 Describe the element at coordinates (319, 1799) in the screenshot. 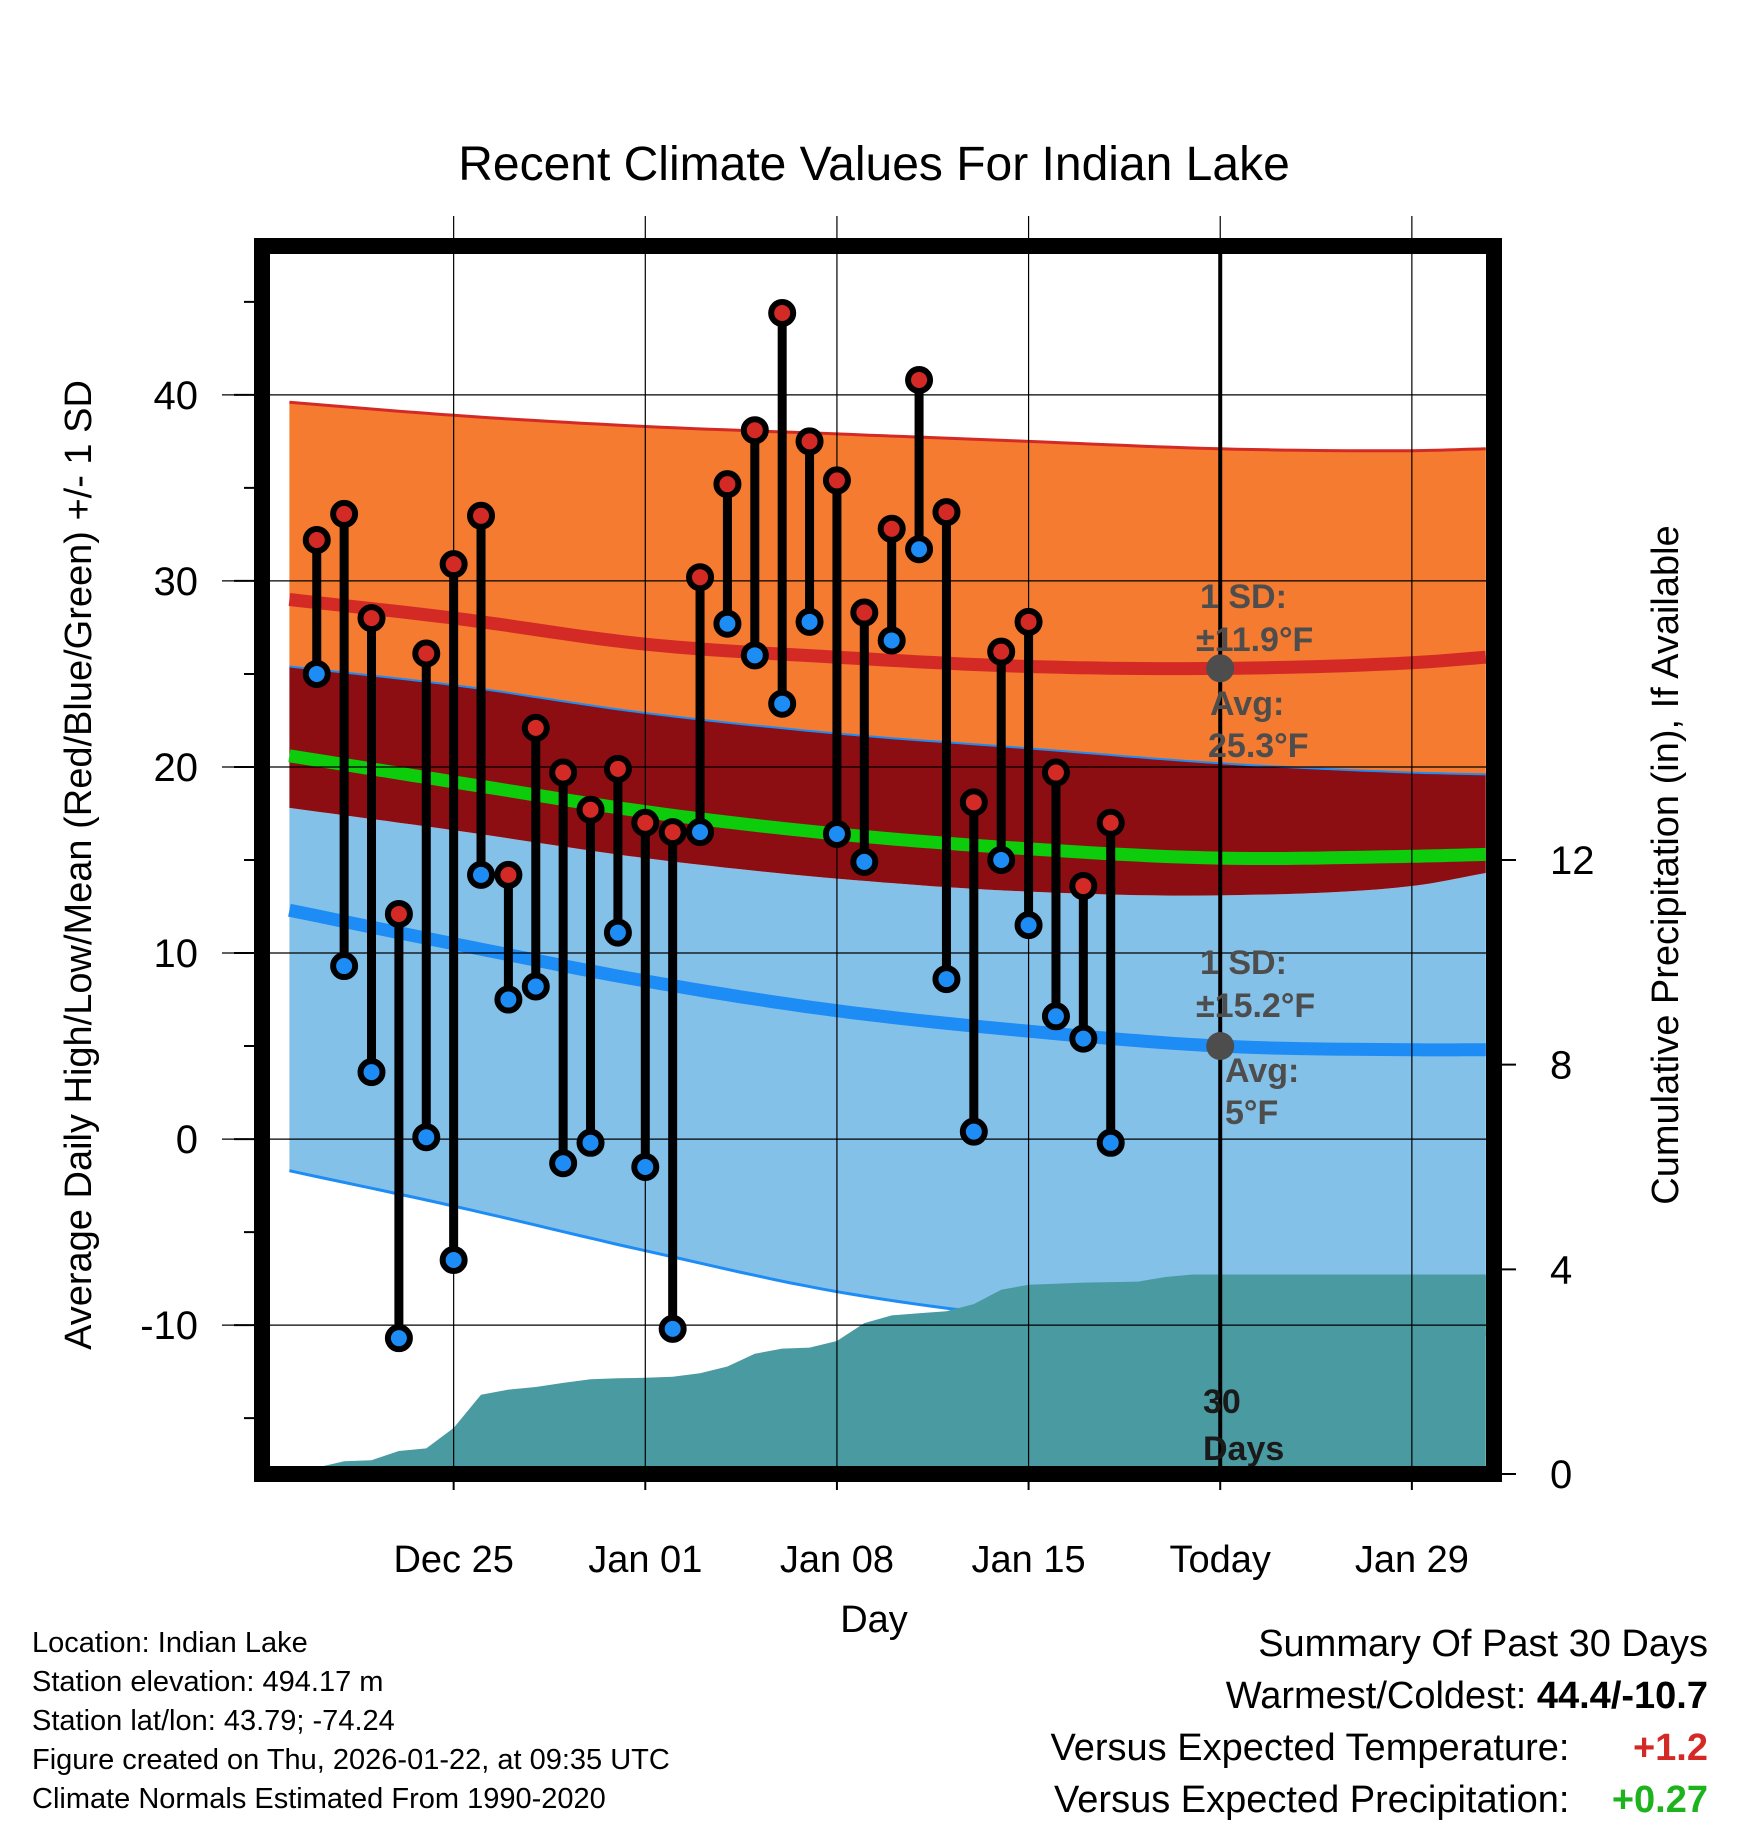

I see `info-normals: Climate Normals Estimated From 1990-2020` at that location.